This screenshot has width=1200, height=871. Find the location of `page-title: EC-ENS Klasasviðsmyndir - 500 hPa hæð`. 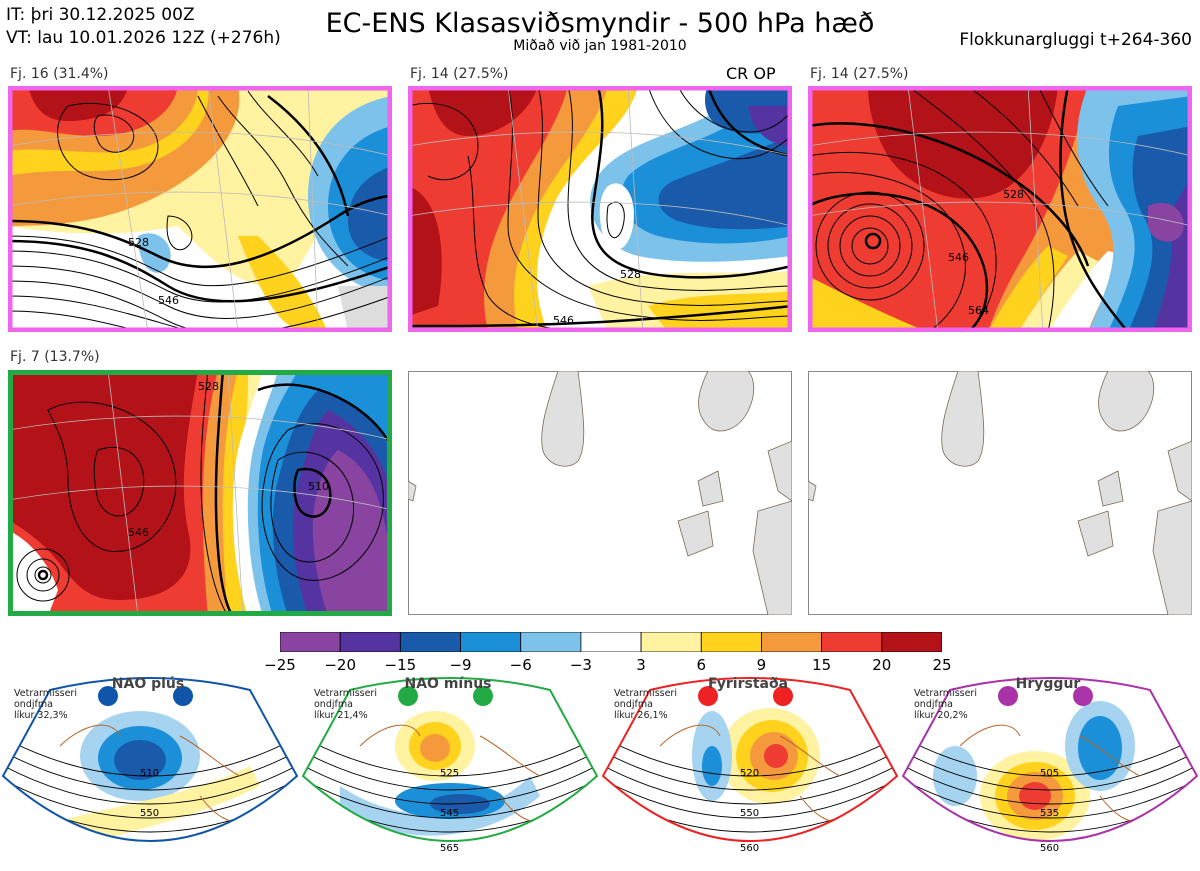

page-title: EC-ENS Klasasviðsmyndir - 500 hPa hæð is located at coordinates (600, 23).